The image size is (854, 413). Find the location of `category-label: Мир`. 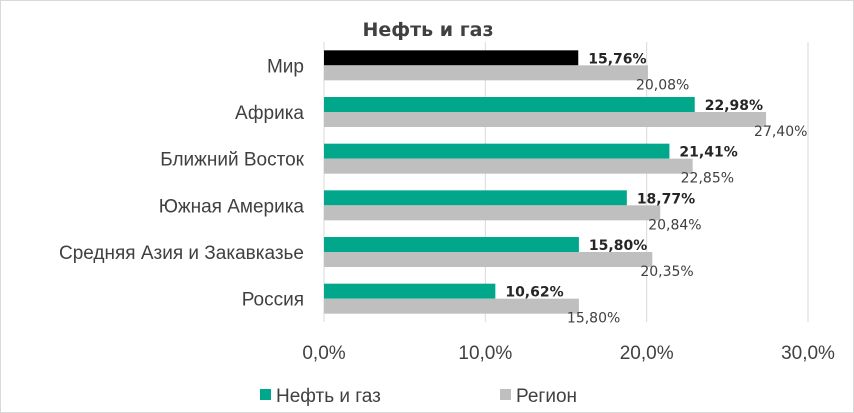

category-label: Мир is located at coordinates (285, 66).